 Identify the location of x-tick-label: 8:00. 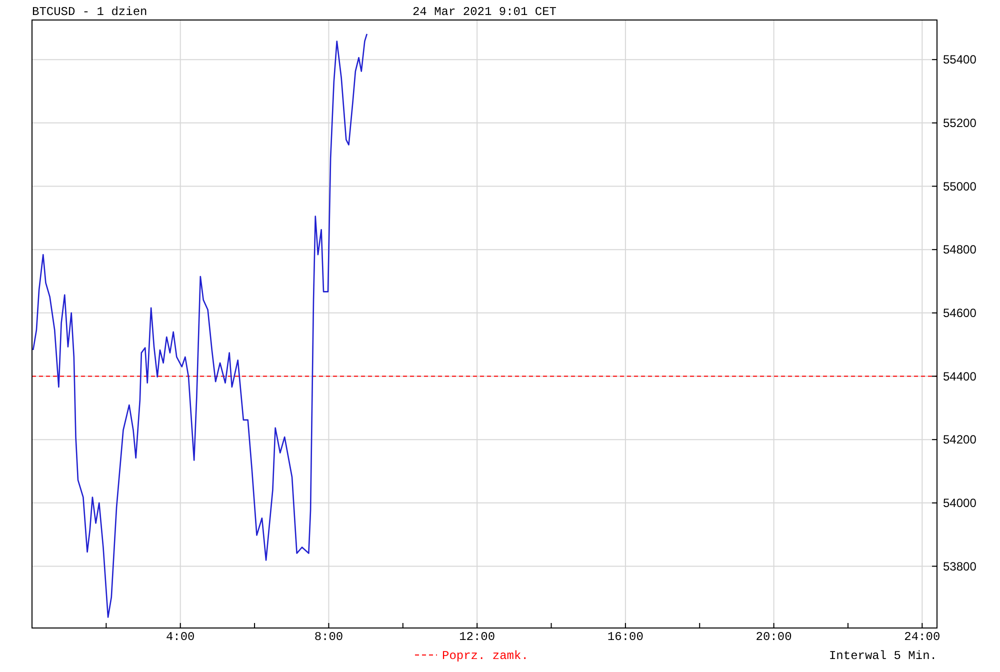
(329, 637).